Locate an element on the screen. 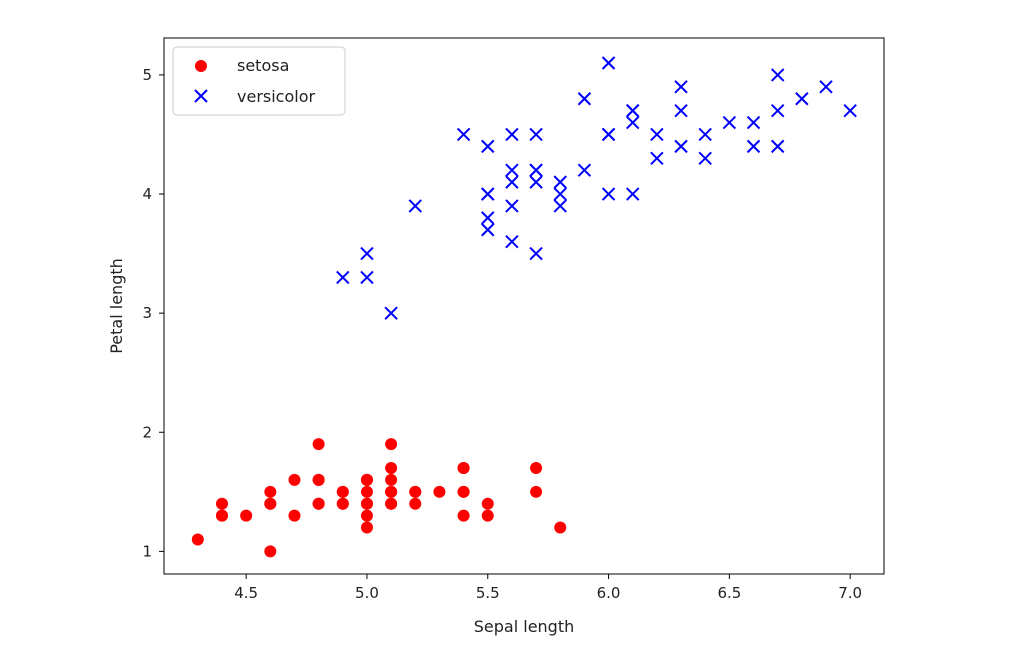  legend: setosa versicolor is located at coordinates (259, 81).